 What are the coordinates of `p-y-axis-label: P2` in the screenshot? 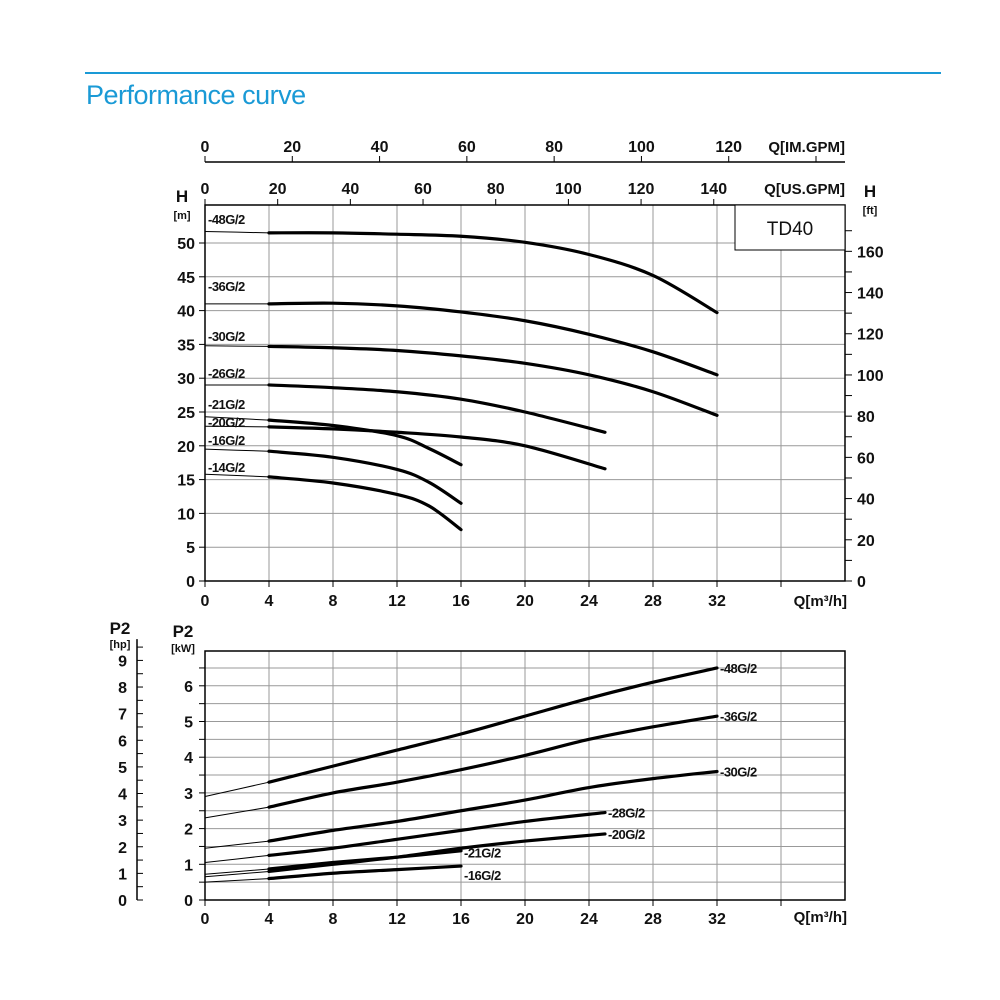 It's located at (183, 631).